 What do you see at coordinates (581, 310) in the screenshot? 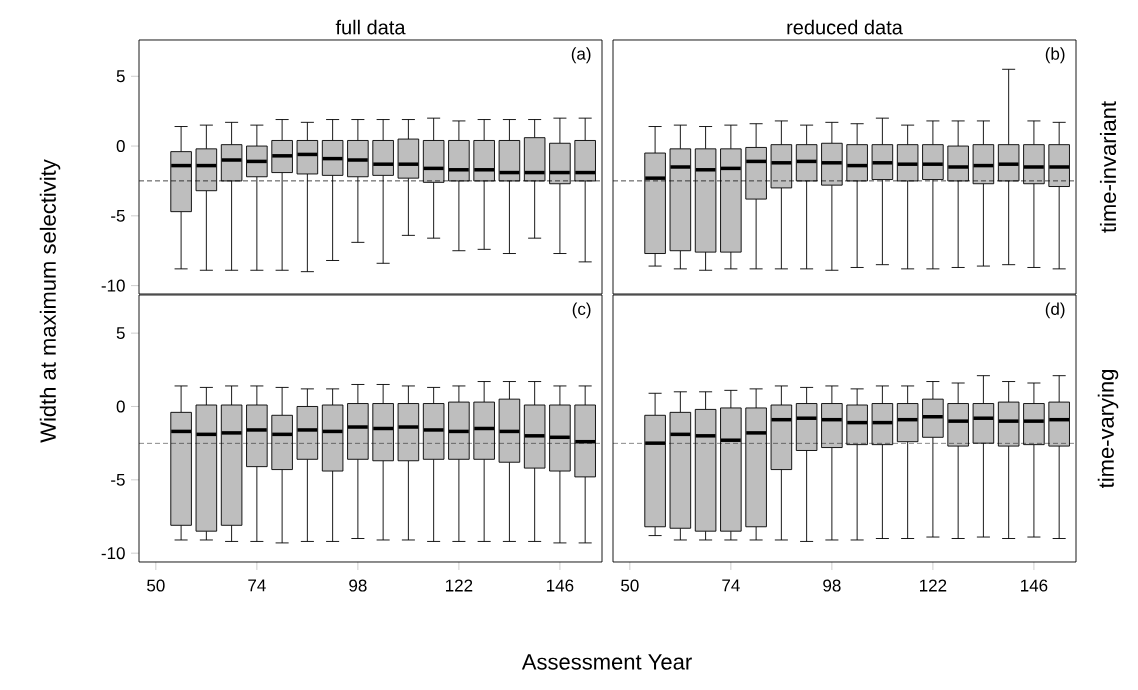
I see `annotation: (c)` at bounding box center [581, 310].